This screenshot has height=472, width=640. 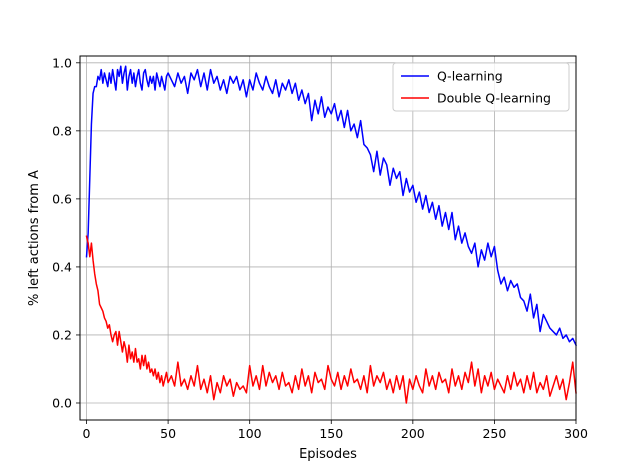 I want to click on y-tick-label: 0.4, so click(x=62, y=266).